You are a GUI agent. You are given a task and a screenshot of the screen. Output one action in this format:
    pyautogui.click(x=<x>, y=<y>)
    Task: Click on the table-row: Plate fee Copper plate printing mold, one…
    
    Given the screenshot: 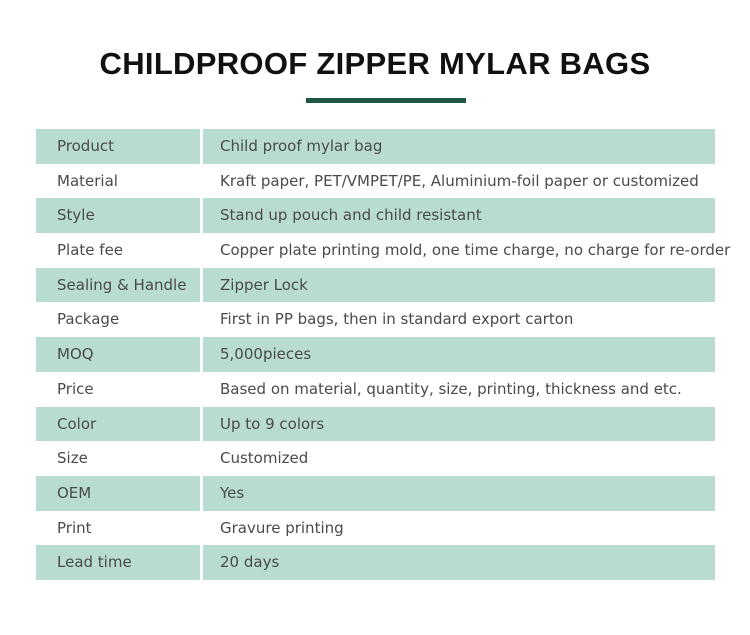 What is the action you would take?
    pyautogui.click(x=383, y=250)
    